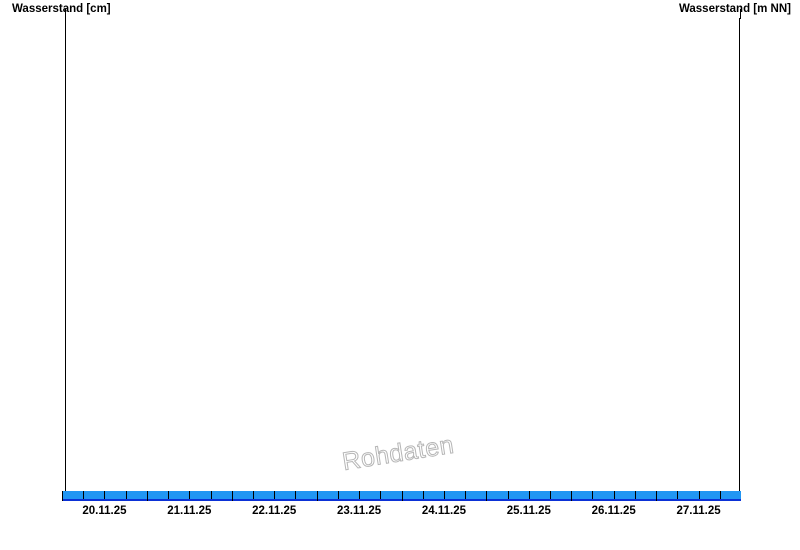 Image resolution: width=800 pixels, height=550 pixels. What do you see at coordinates (104, 511) in the screenshot?
I see `x-tick-label: 20.11.25` at bounding box center [104, 511].